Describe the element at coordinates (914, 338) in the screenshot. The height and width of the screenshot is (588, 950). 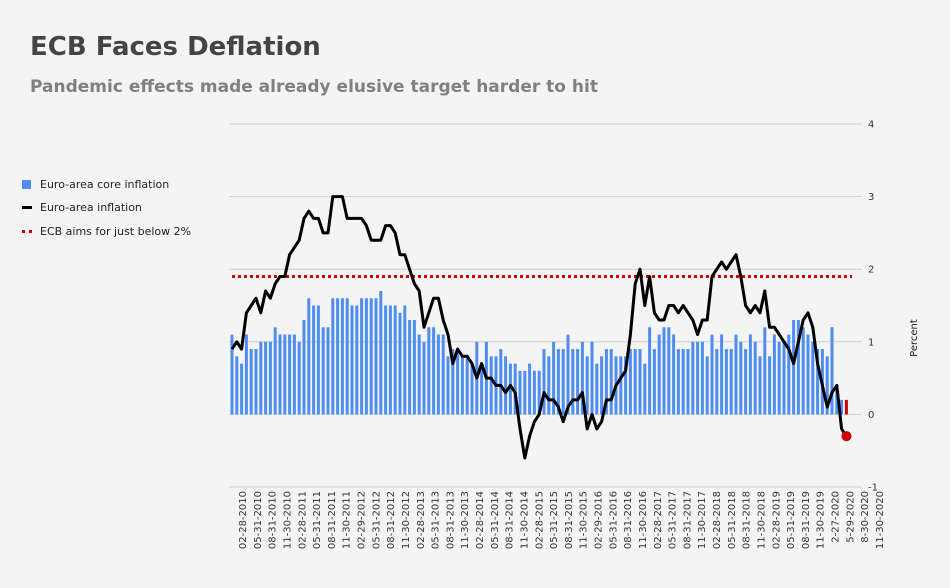
I see `y-axis-title: Percent` at that location.